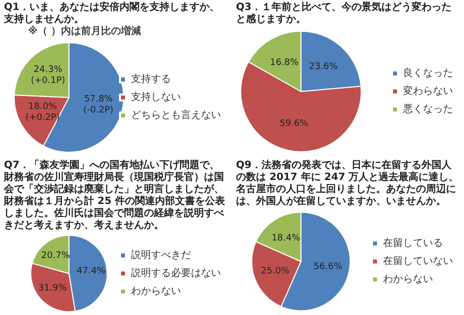  Describe the element at coordinates (98, 105) in the screenshot. I see `data-label: 57.8% (-0.2P)` at that location.